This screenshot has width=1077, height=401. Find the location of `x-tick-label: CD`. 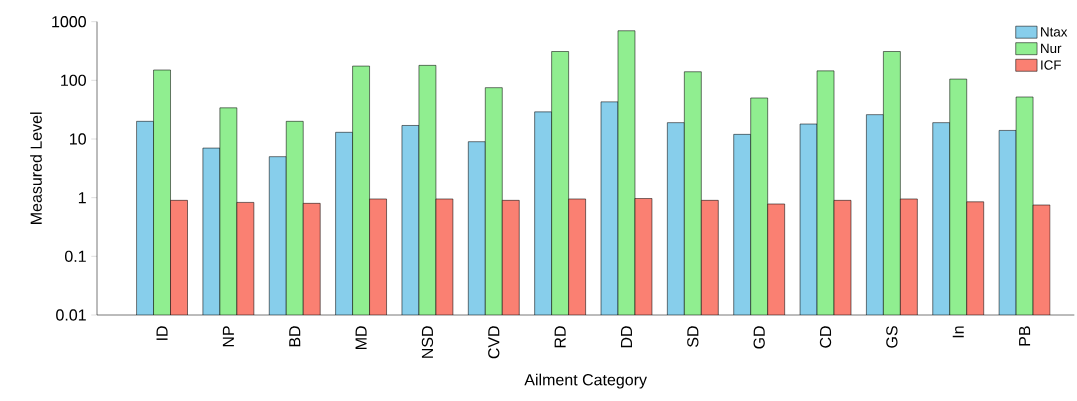

x-tick-label: CD is located at coordinates (825, 337).